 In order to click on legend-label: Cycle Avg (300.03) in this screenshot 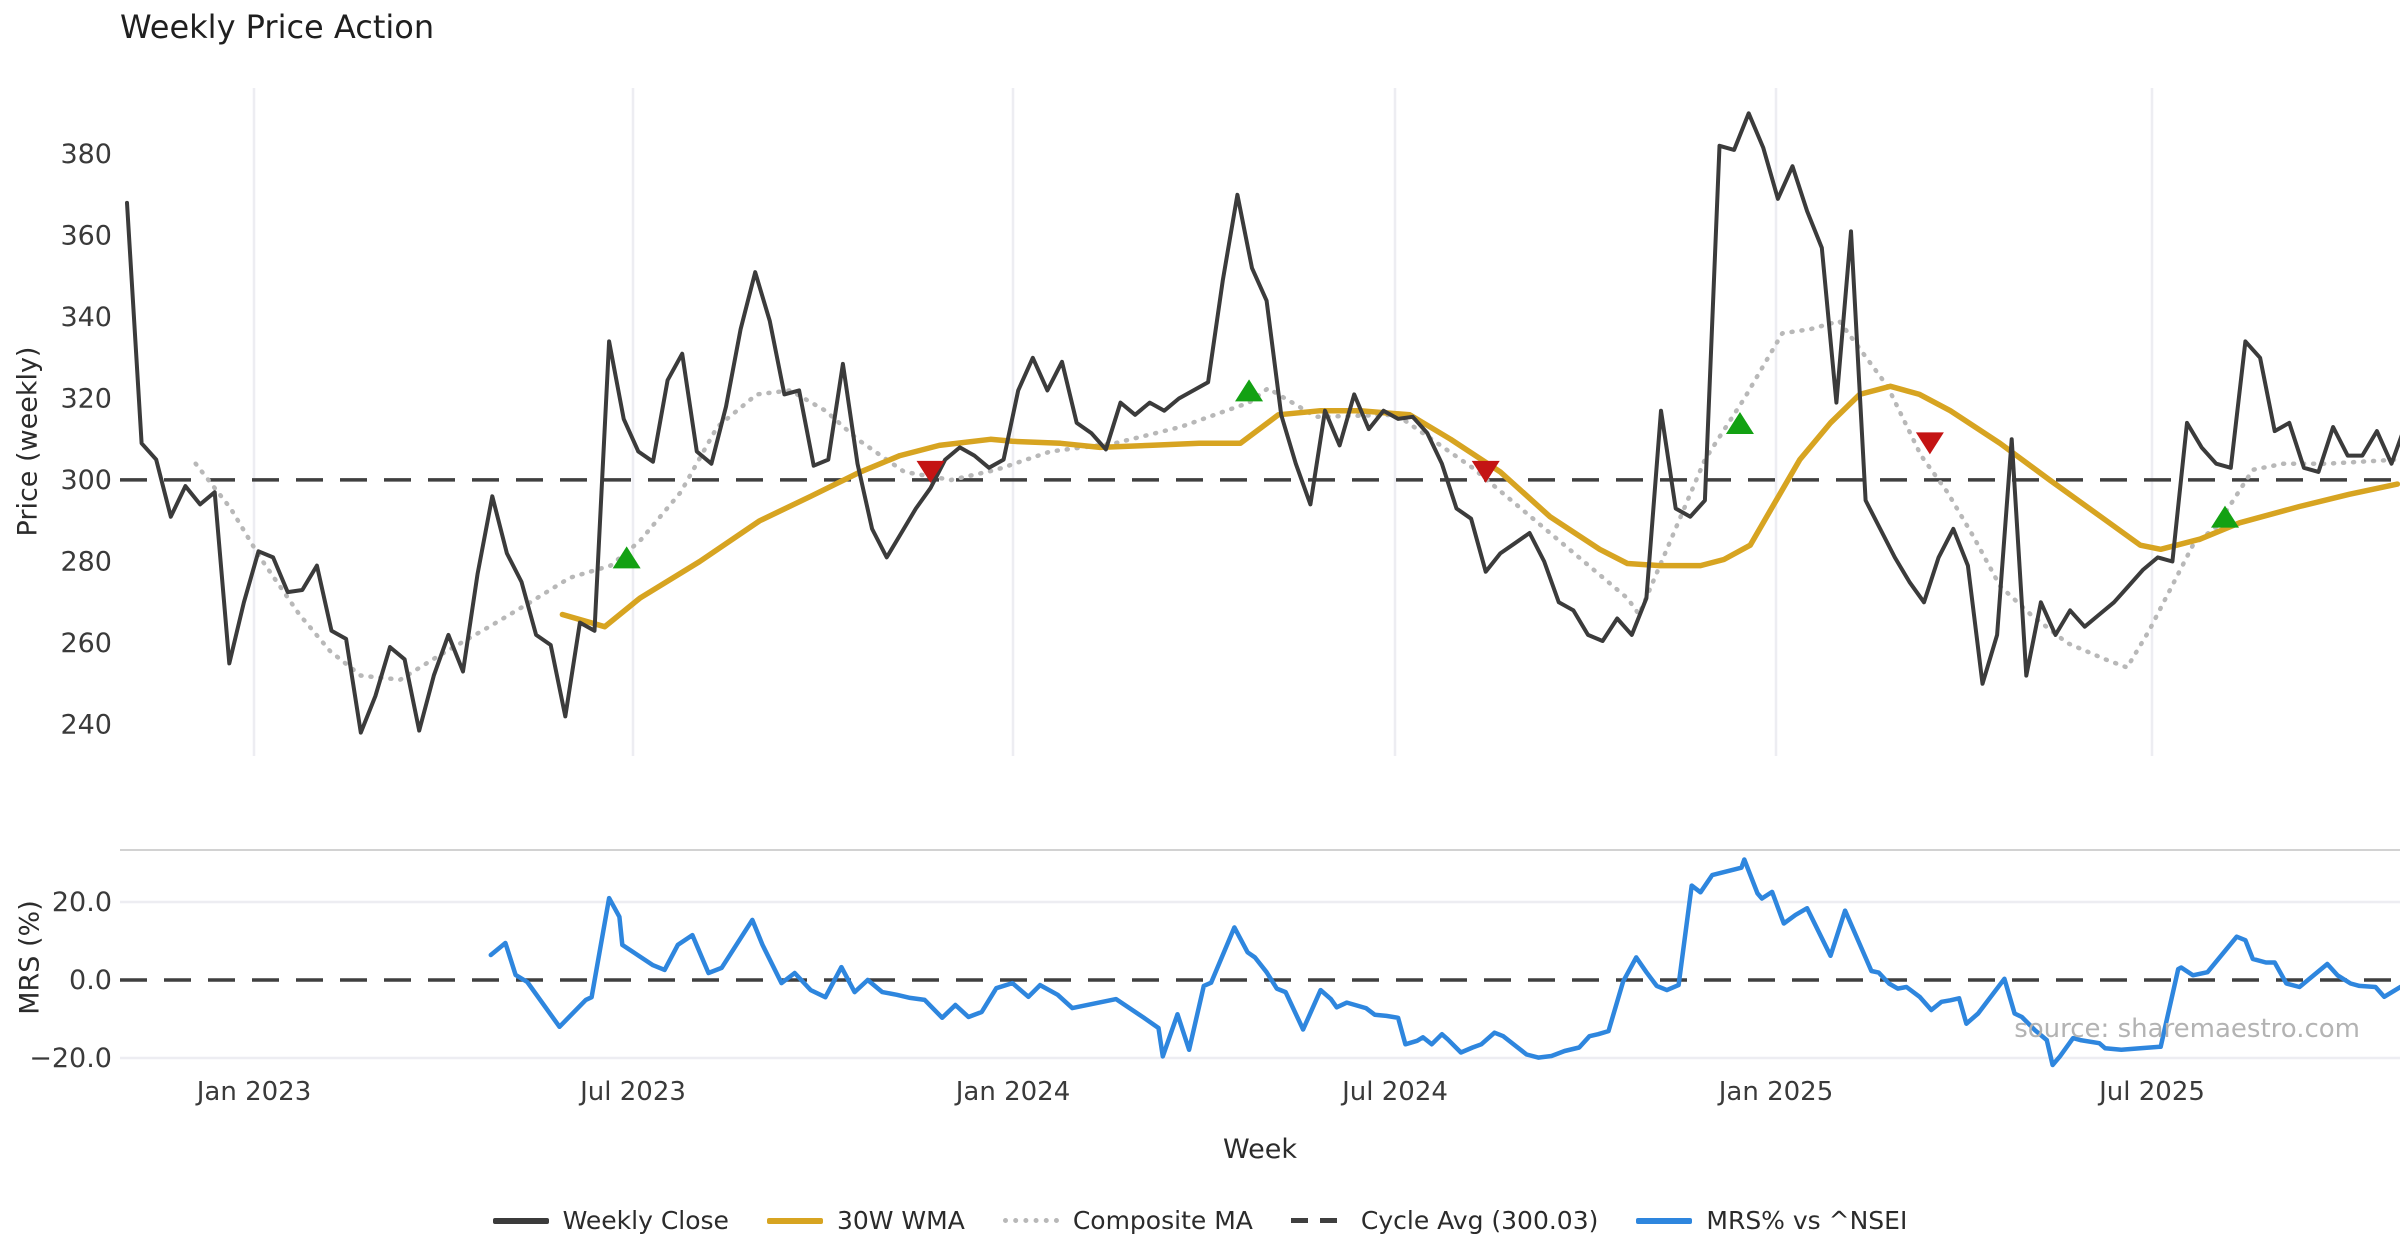, I will do `click(1479, 1220)`.